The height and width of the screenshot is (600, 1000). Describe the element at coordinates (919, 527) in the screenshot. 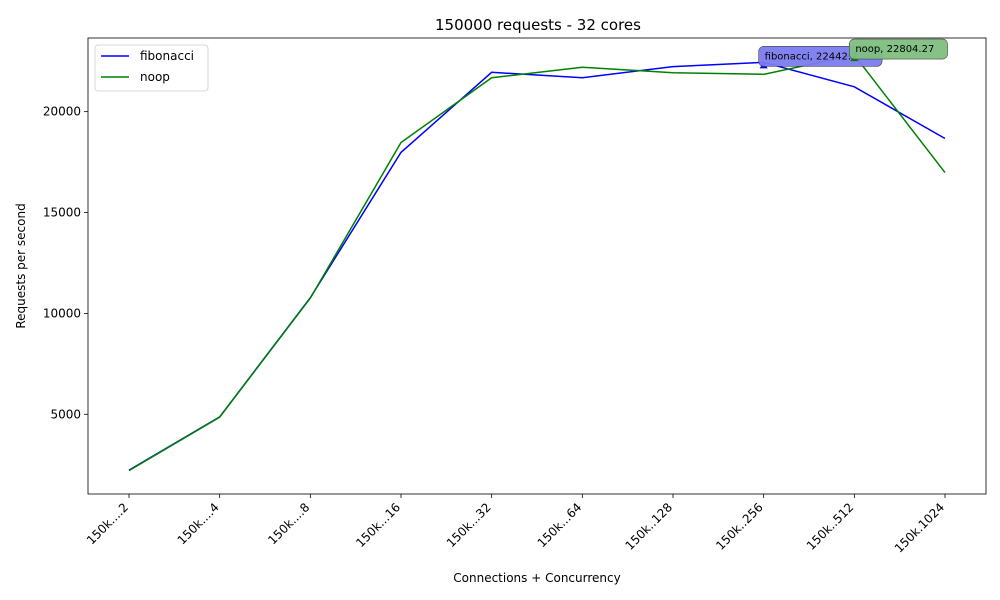

I see `x-tick-label: 150k.1024` at that location.